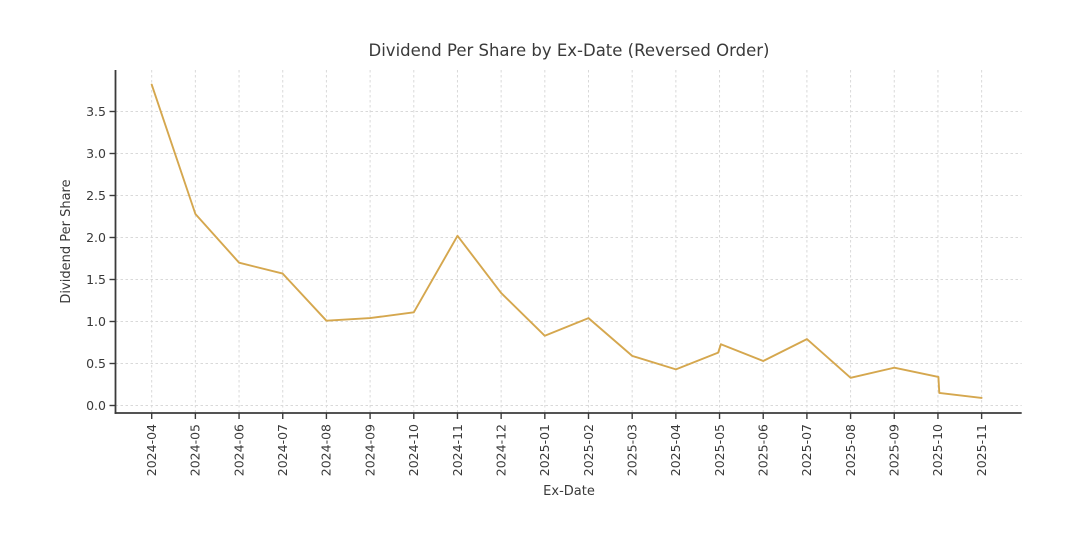 The width and height of the screenshot is (1080, 549). What do you see at coordinates (981, 450) in the screenshot?
I see `x-tick-label: 2025-11` at bounding box center [981, 450].